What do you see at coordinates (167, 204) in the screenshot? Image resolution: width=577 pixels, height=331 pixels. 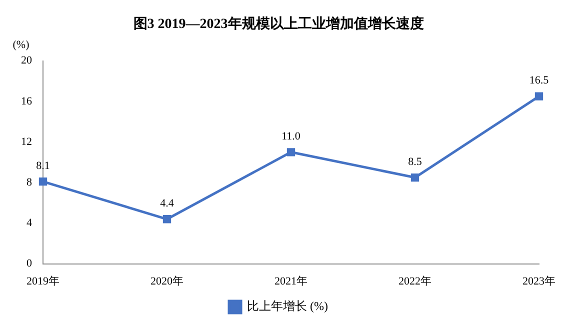 I see `data-label: 4.4` at bounding box center [167, 204].